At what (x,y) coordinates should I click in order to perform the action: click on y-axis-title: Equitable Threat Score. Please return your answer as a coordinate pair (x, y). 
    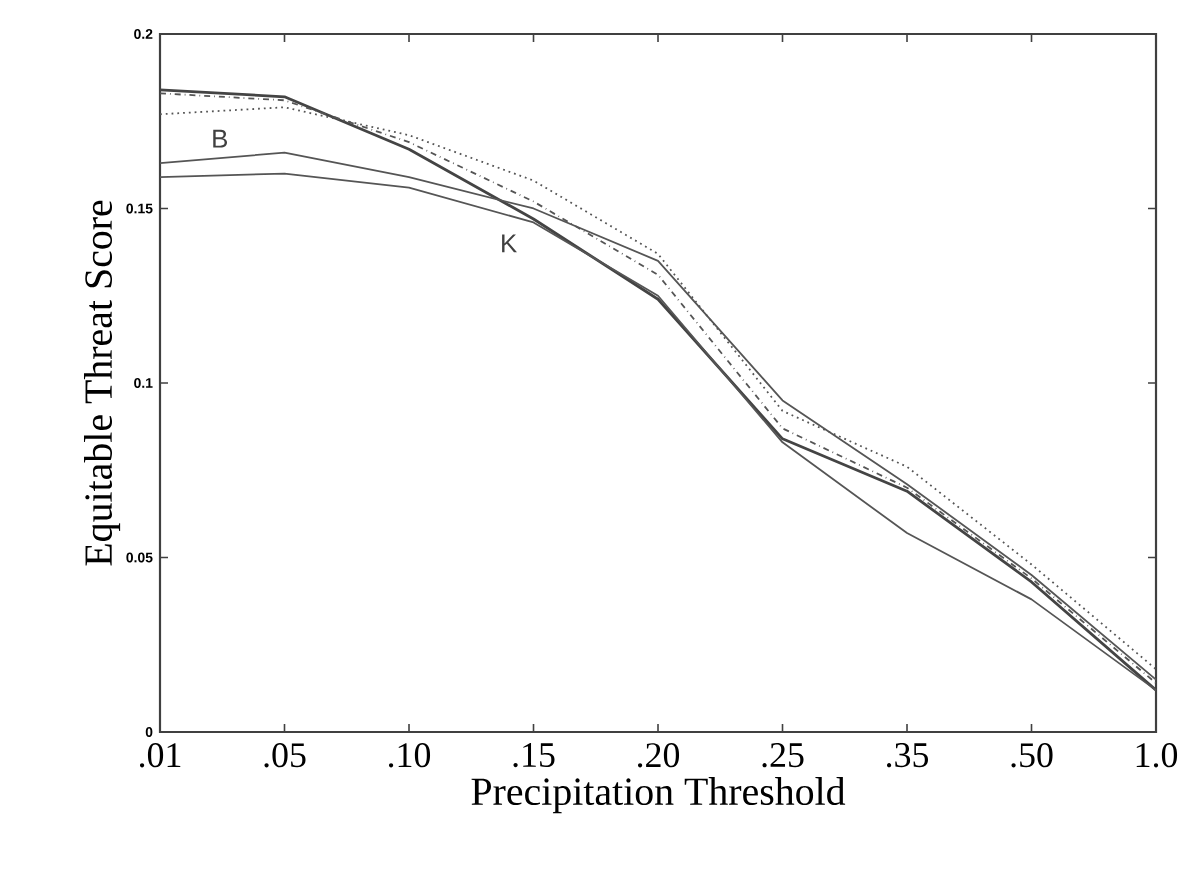
    Looking at the image, I should click on (102, 383).